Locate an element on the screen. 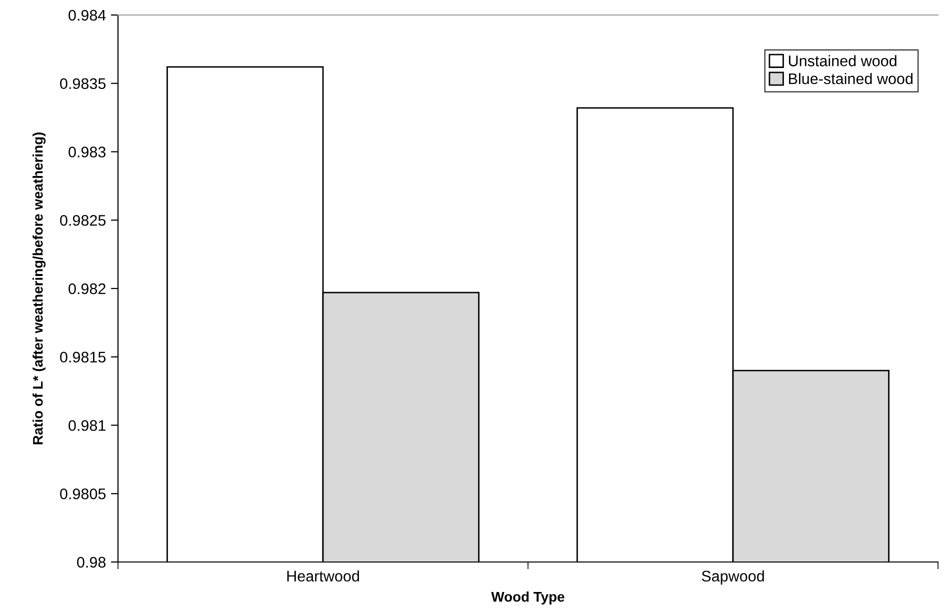 This screenshot has width=944, height=609. legend-label: Blue-stained wood is located at coordinates (850, 78).